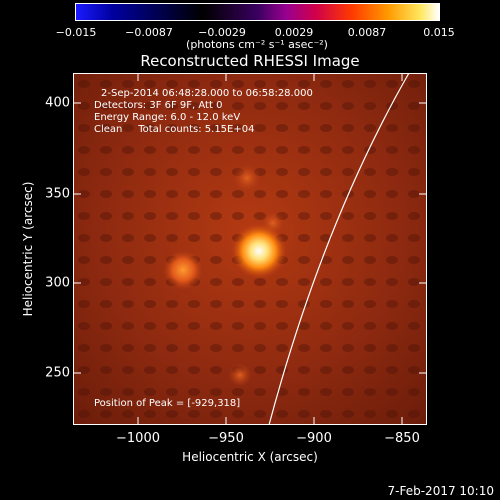 This screenshot has width=500, height=500. Describe the element at coordinates (439, 32) in the screenshot. I see `colorbar-tick: 0.015` at that location.